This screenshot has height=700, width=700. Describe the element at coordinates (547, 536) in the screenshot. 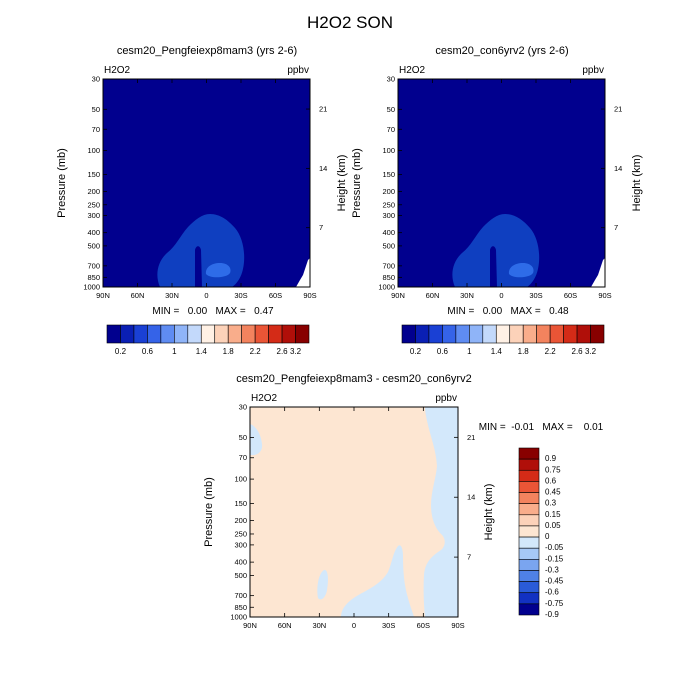

I see `colorbar-label: 0` at that location.